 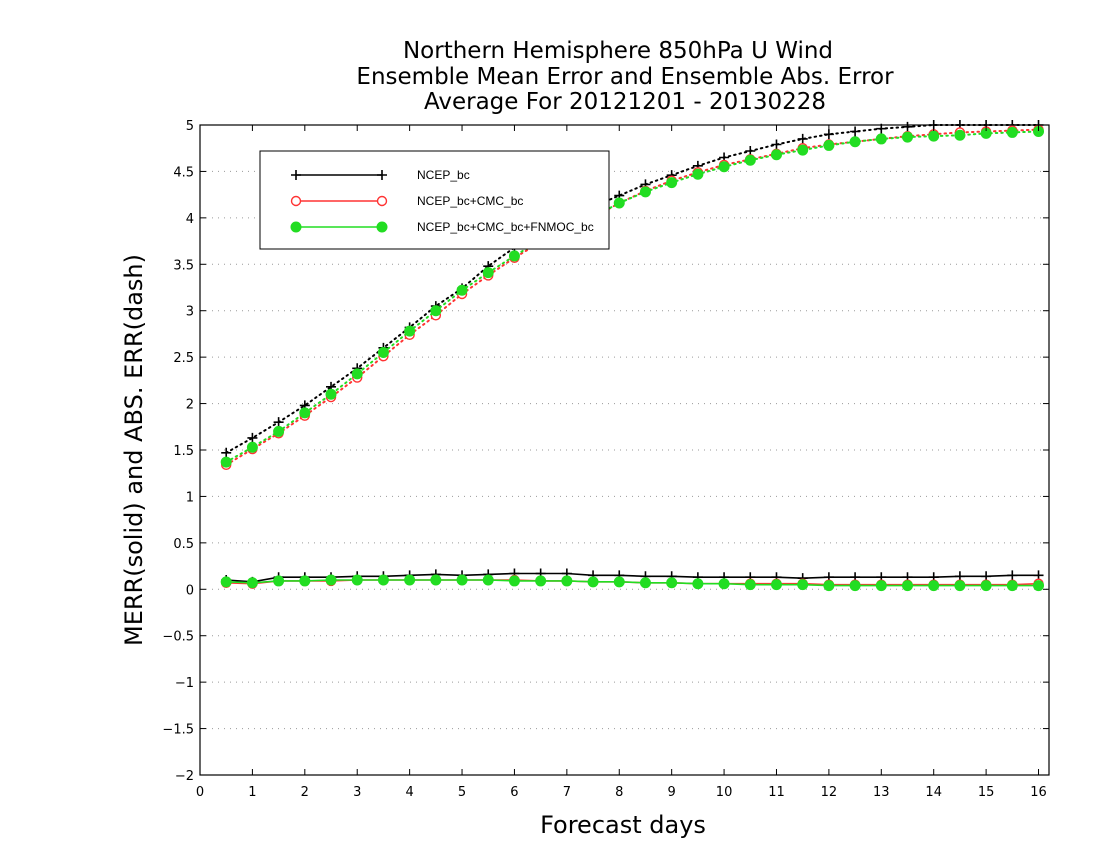 What do you see at coordinates (305, 792) in the screenshot?
I see `x-tick-label: 2` at bounding box center [305, 792].